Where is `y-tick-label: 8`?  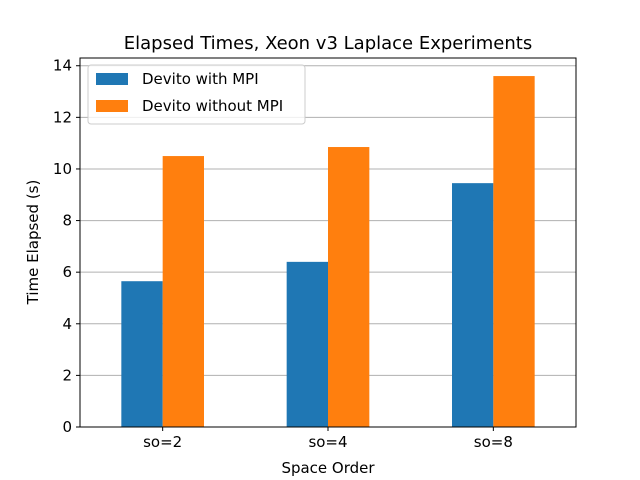 y-tick-label: 8 is located at coordinates (67, 221).